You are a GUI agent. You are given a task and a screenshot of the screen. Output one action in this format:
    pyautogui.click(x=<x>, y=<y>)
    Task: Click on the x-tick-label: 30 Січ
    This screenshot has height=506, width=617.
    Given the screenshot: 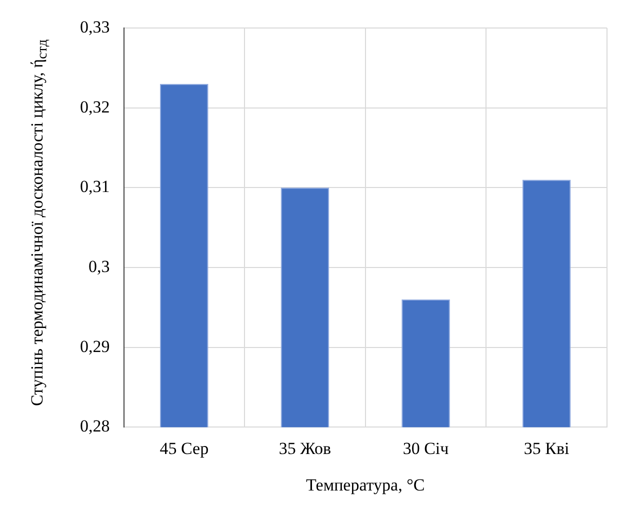 What is the action you would take?
    pyautogui.click(x=426, y=448)
    